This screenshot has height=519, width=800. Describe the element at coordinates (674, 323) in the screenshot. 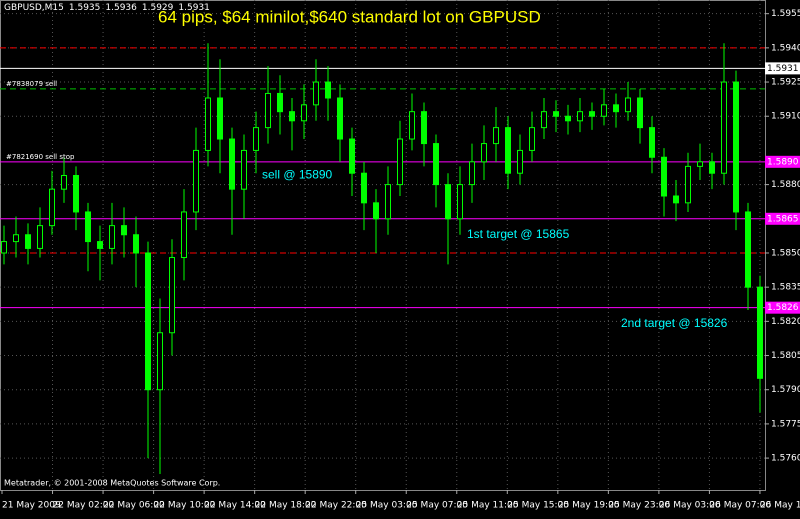

I see `annotation: 2nd target @ 15826` at that location.